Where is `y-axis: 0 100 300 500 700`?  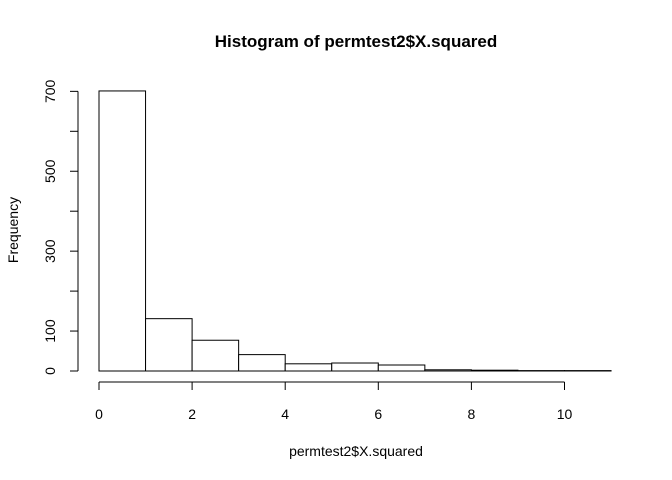 y-axis: 0 100 300 500 700 is located at coordinates (60, 227).